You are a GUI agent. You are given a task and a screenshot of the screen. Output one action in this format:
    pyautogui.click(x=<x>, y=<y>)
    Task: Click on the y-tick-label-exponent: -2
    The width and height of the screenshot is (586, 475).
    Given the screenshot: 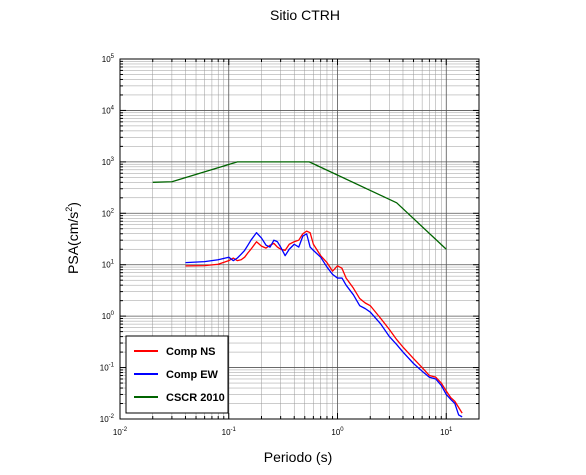 What is the action you would take?
    pyautogui.click(x=112, y=417)
    